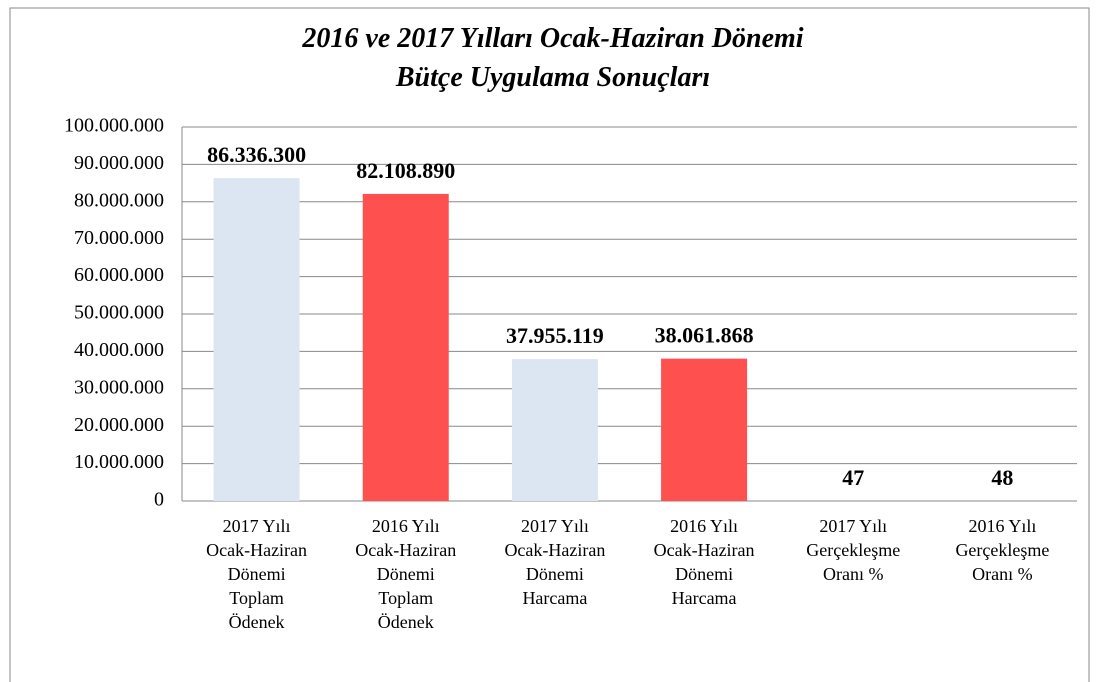  Describe the element at coordinates (119, 313) in the screenshot. I see `y-tick-label: 50.000.000` at that location.